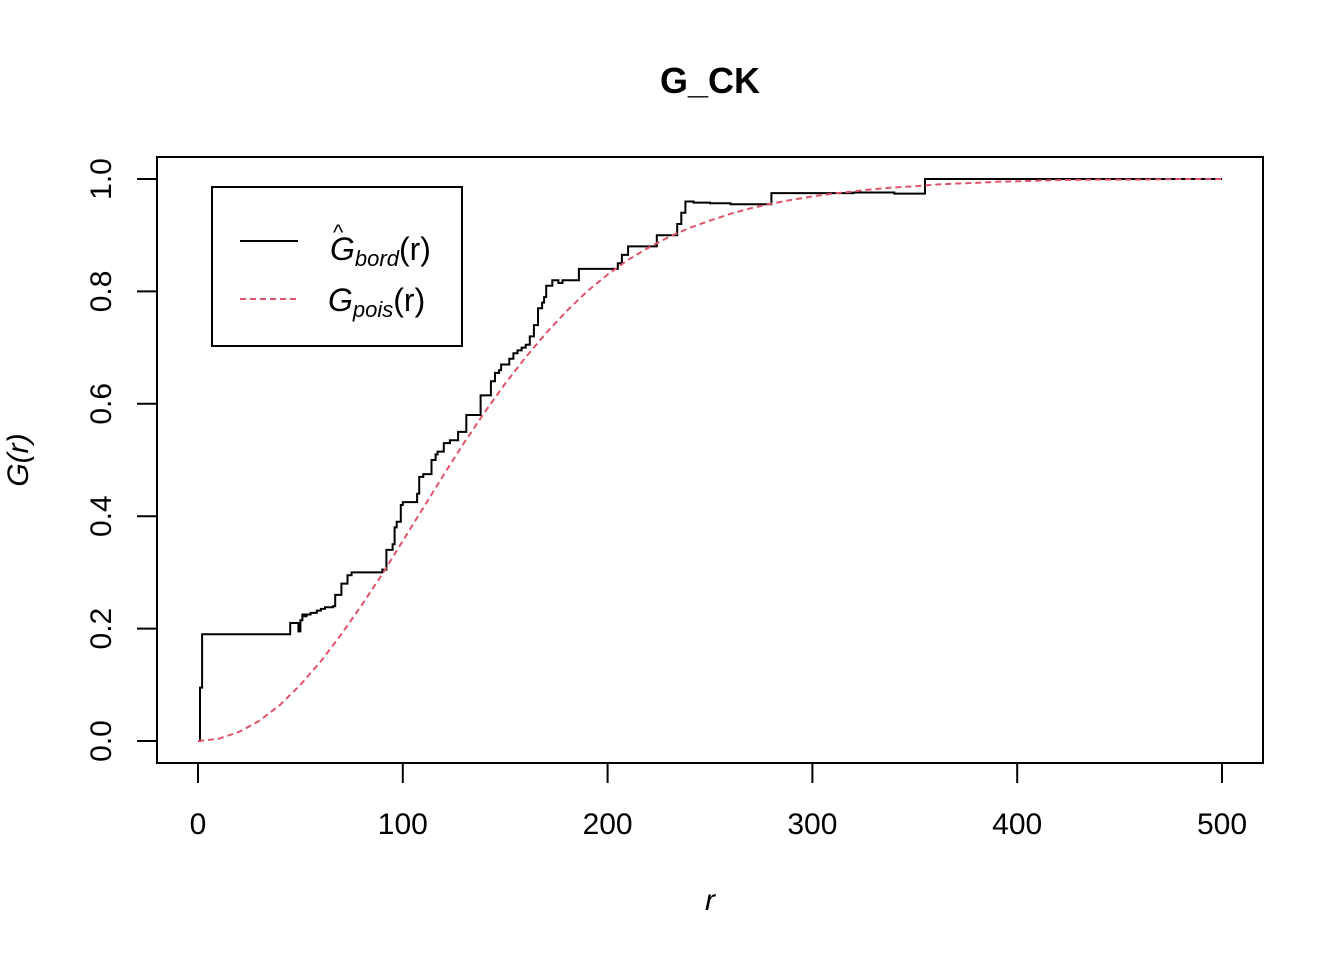 The image size is (1344, 960). I want to click on x-tick-label: 500, so click(1222, 824).